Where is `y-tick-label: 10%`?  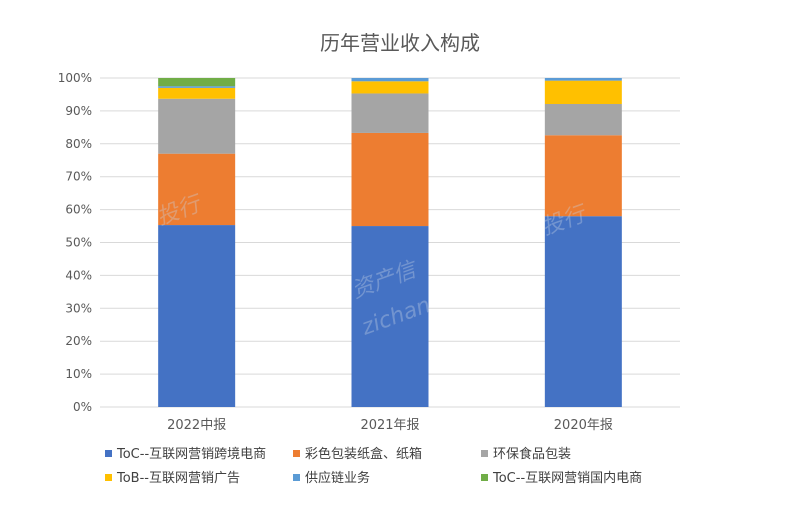
y-tick-label: 10% is located at coordinates (78, 374).